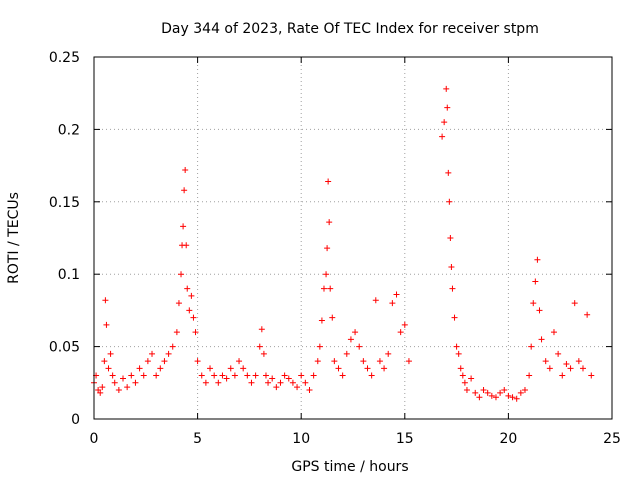  I want to click on y-tick-label: 0.05, so click(64, 348).